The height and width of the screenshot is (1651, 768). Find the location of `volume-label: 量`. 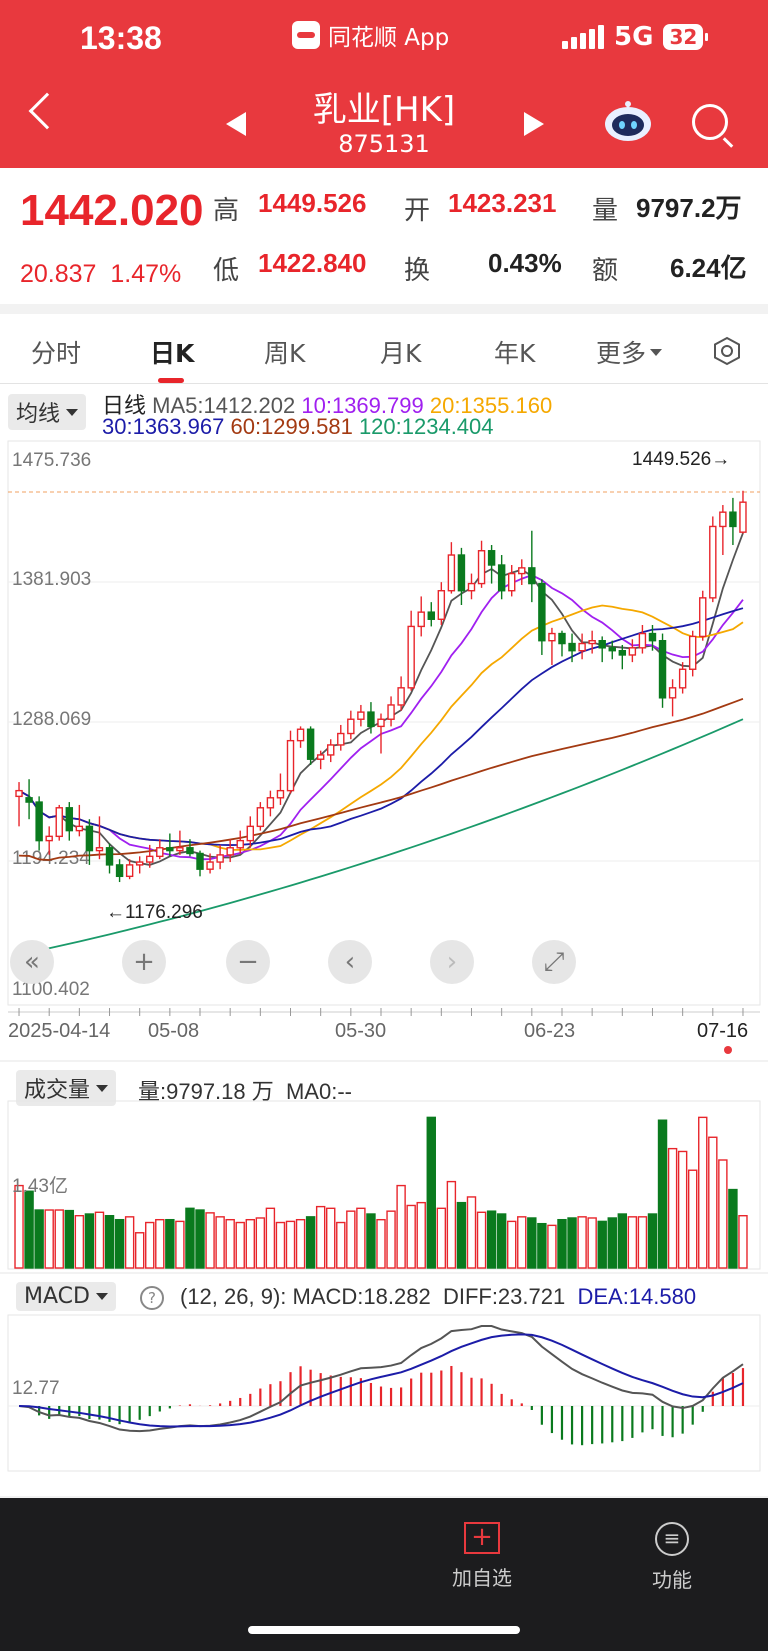

volume-label: 量 is located at coordinates (605, 210).